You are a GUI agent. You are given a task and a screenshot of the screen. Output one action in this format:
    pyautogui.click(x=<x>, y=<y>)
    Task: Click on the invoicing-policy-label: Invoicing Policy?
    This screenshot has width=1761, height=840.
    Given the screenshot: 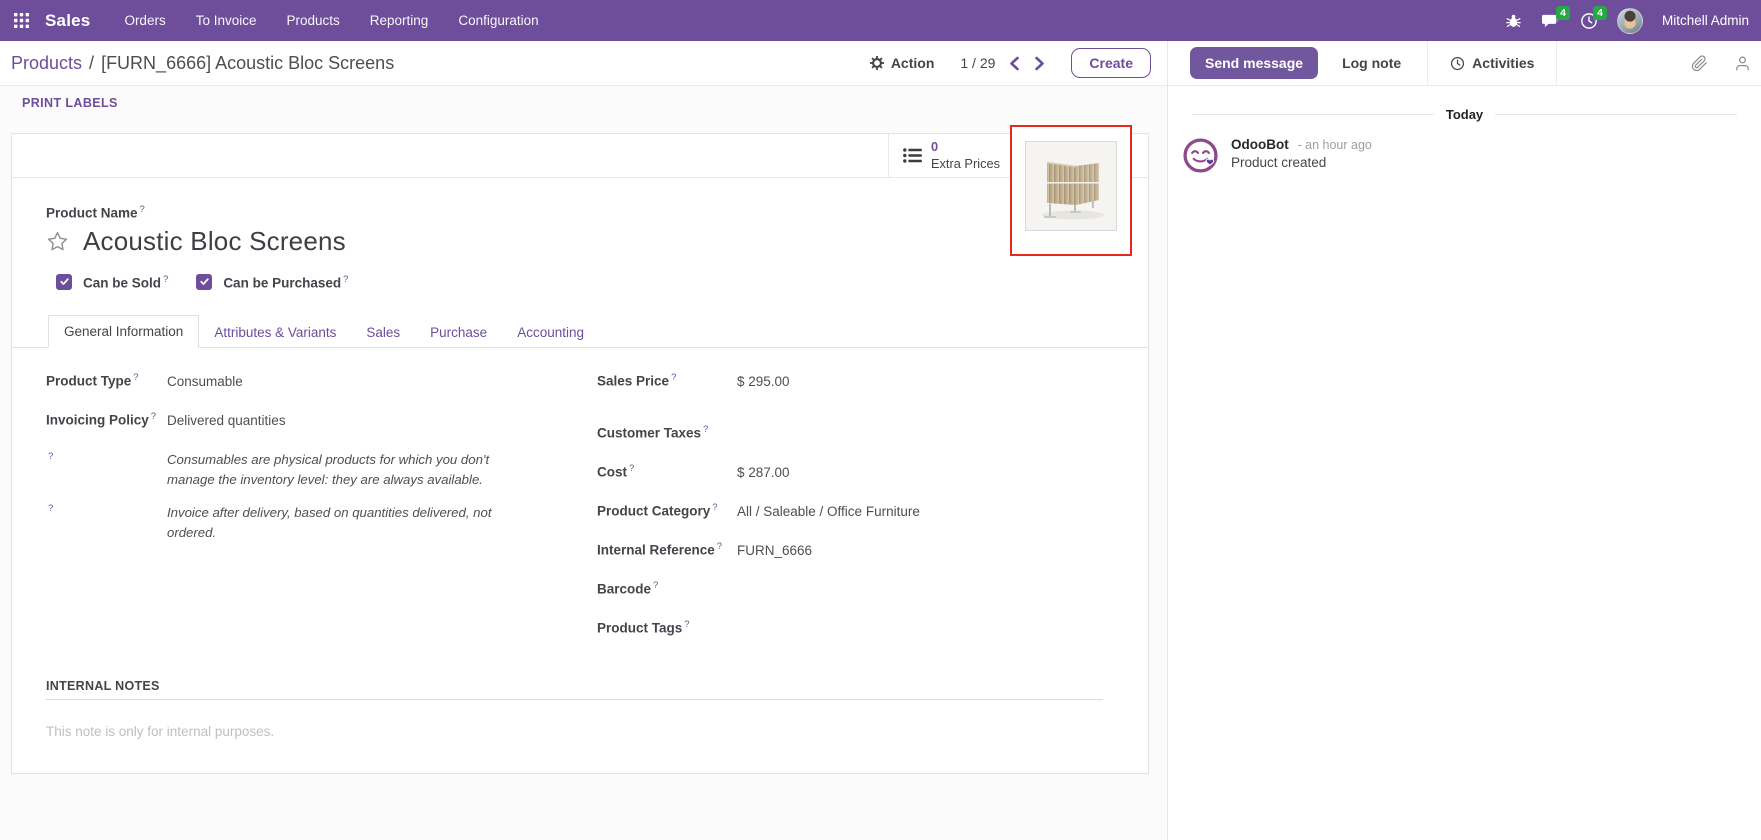 What is the action you would take?
    pyautogui.click(x=101, y=419)
    